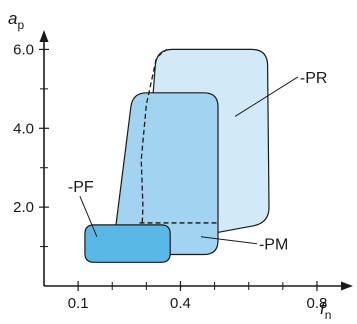  Describe the element at coordinates (347, 286) in the screenshot. I see `x-axis-arrow` at that location.